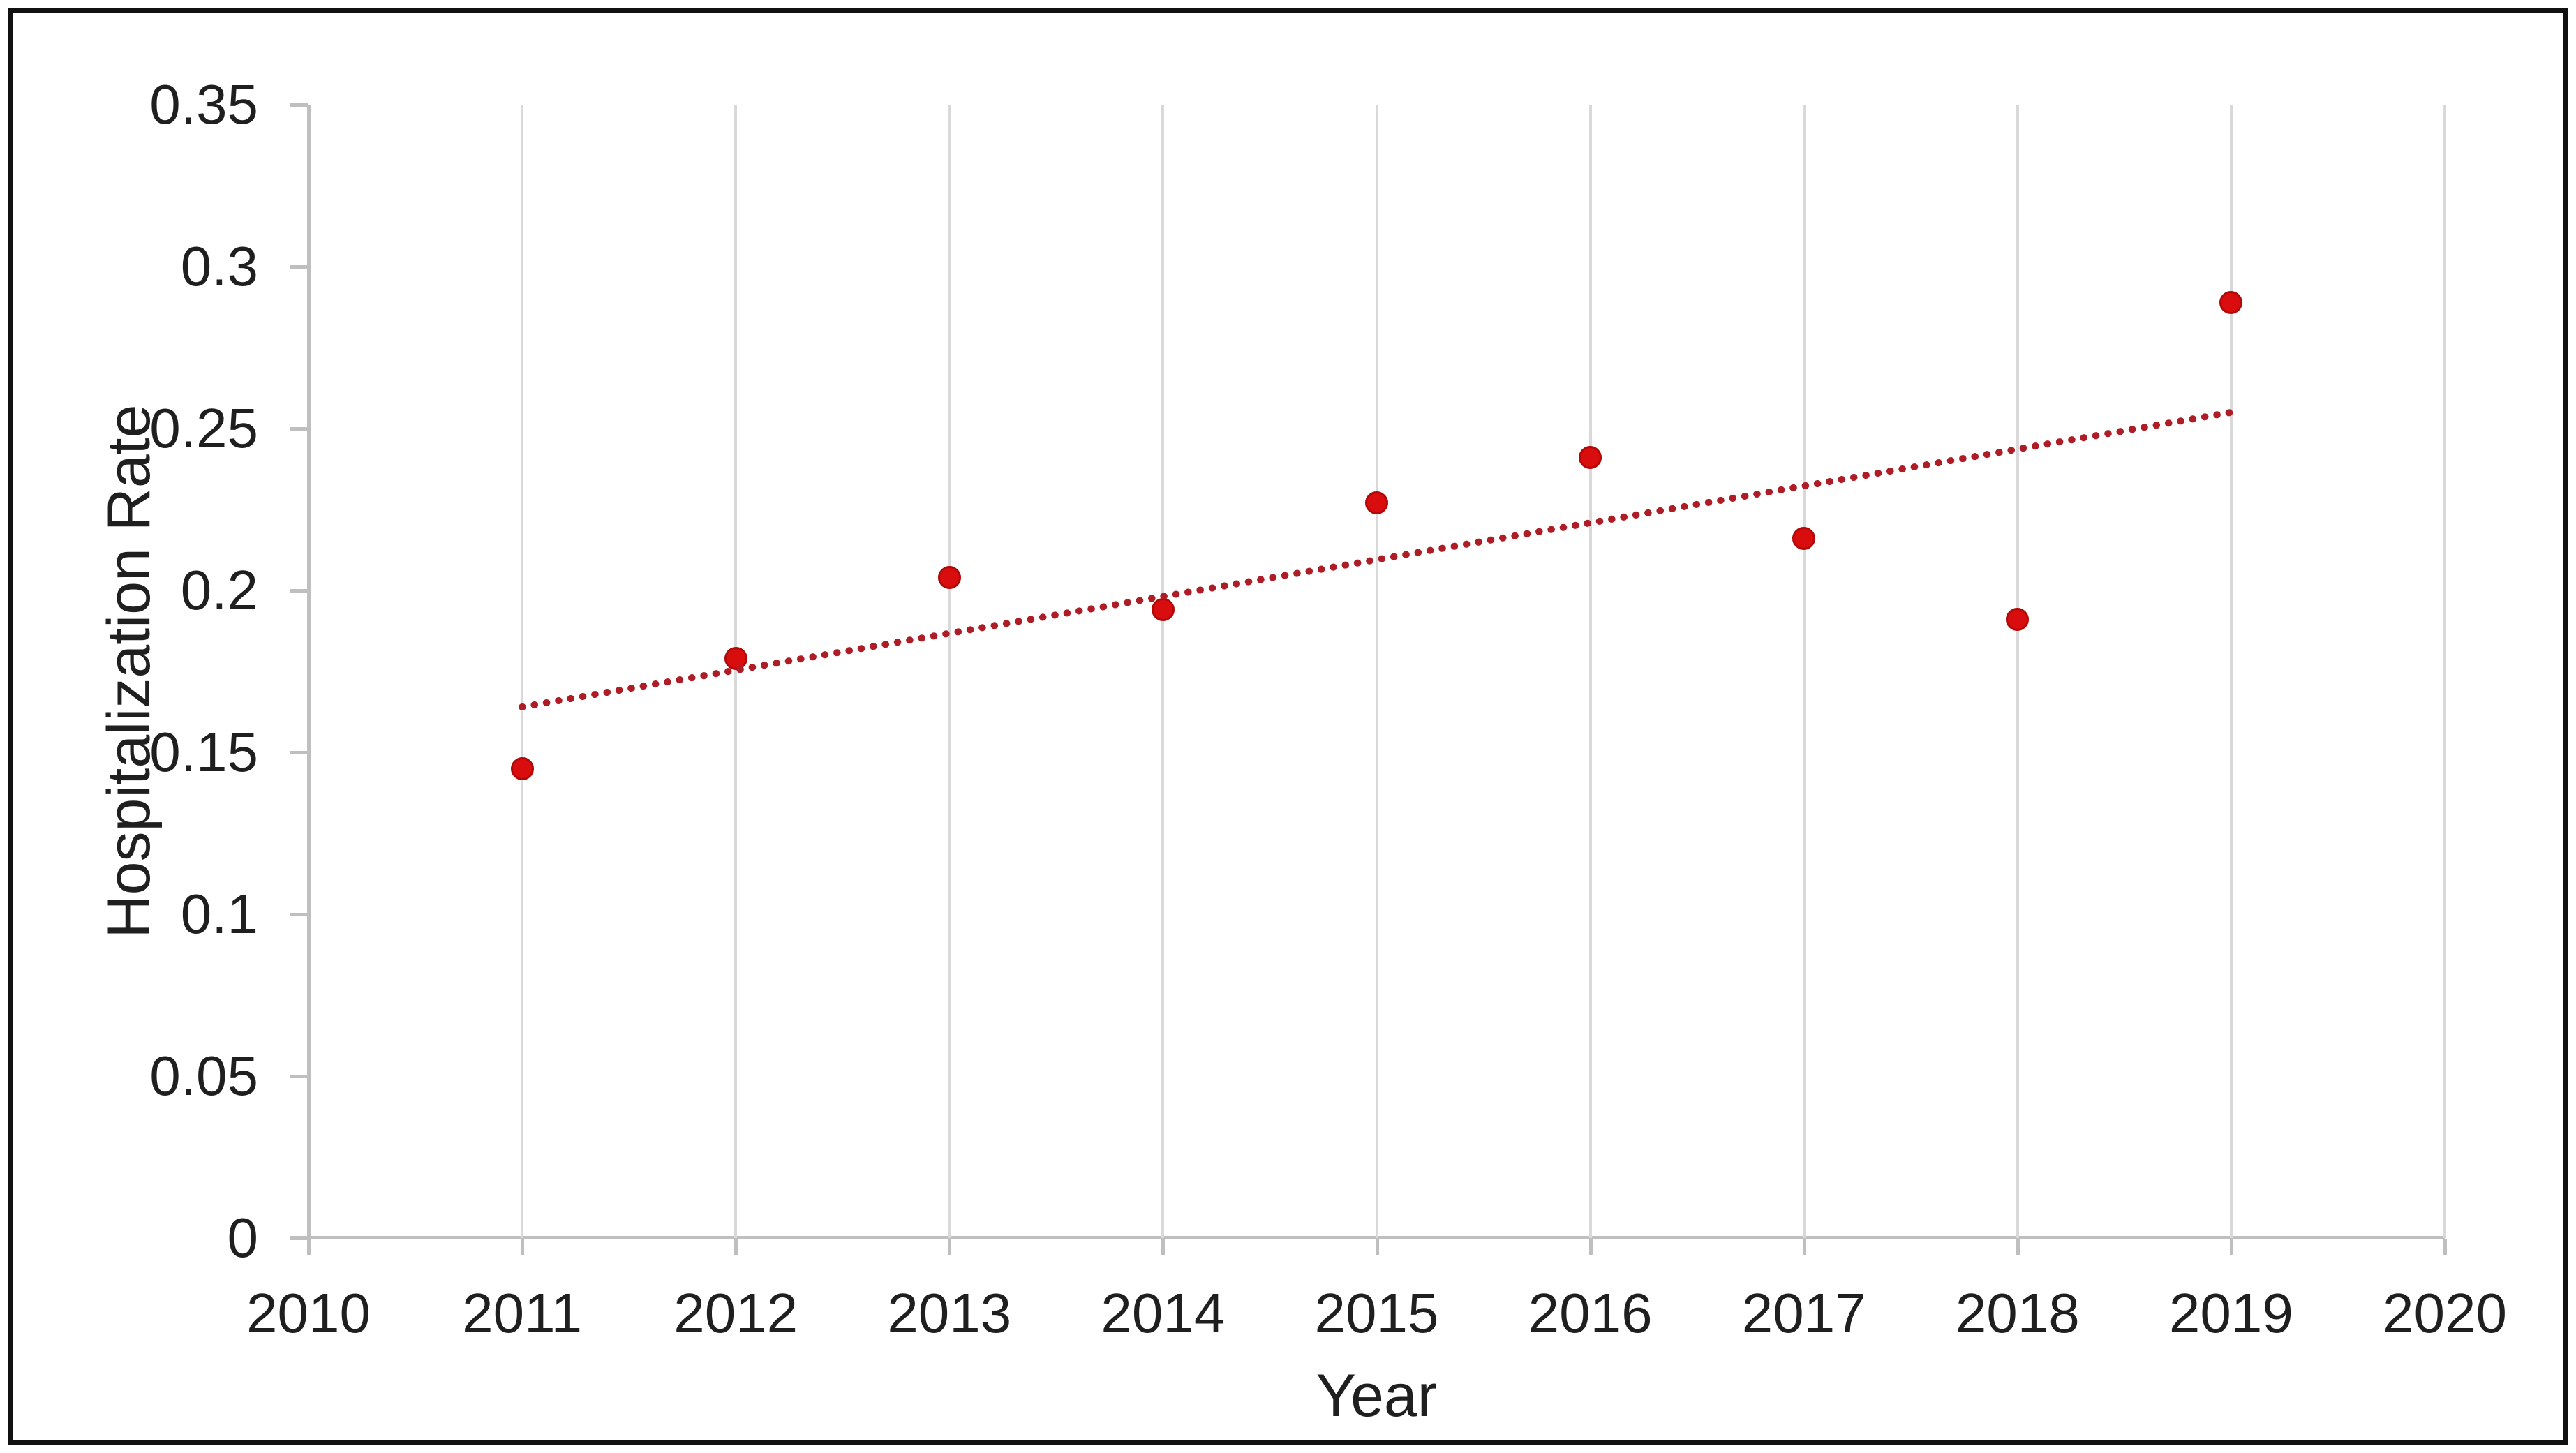 This screenshot has width=2576, height=1453. What do you see at coordinates (1163, 1247) in the screenshot?
I see `x-tick-mark-2014` at bounding box center [1163, 1247].